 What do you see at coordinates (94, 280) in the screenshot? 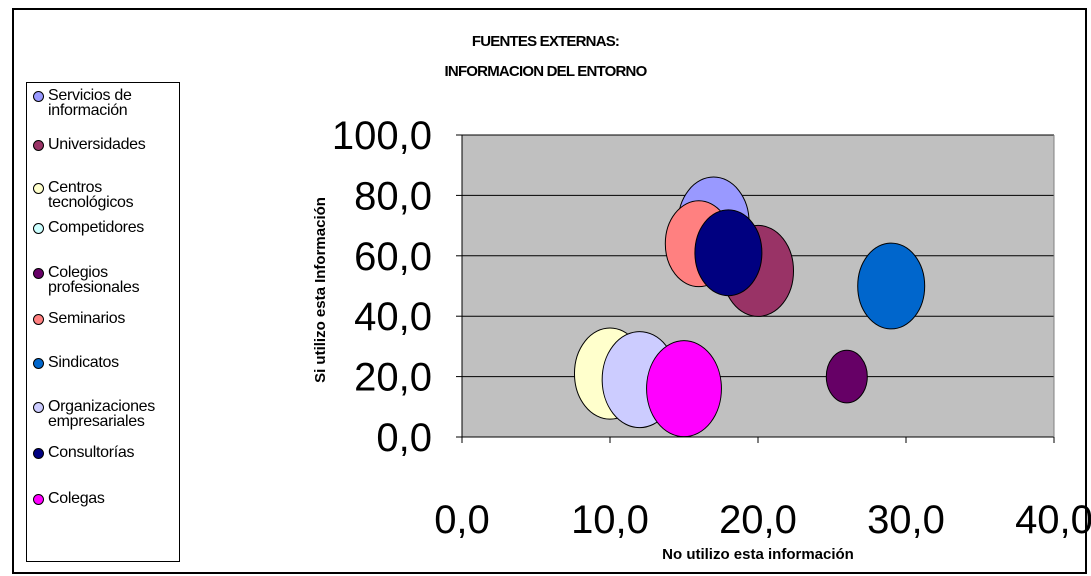
I see `legend-label: Colegios profesionales` at bounding box center [94, 280].